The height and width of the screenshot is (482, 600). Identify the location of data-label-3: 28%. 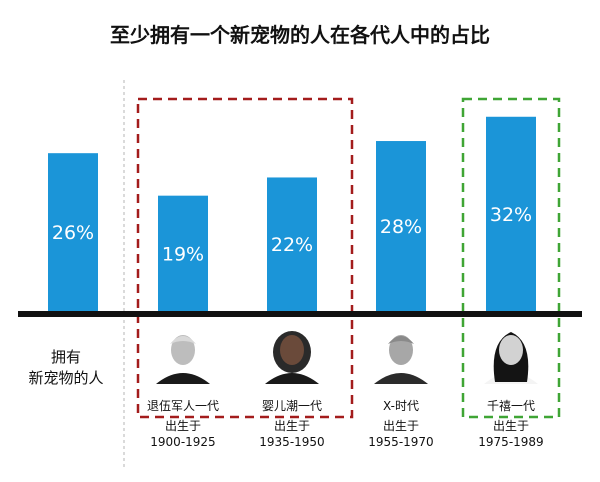
(401, 227).